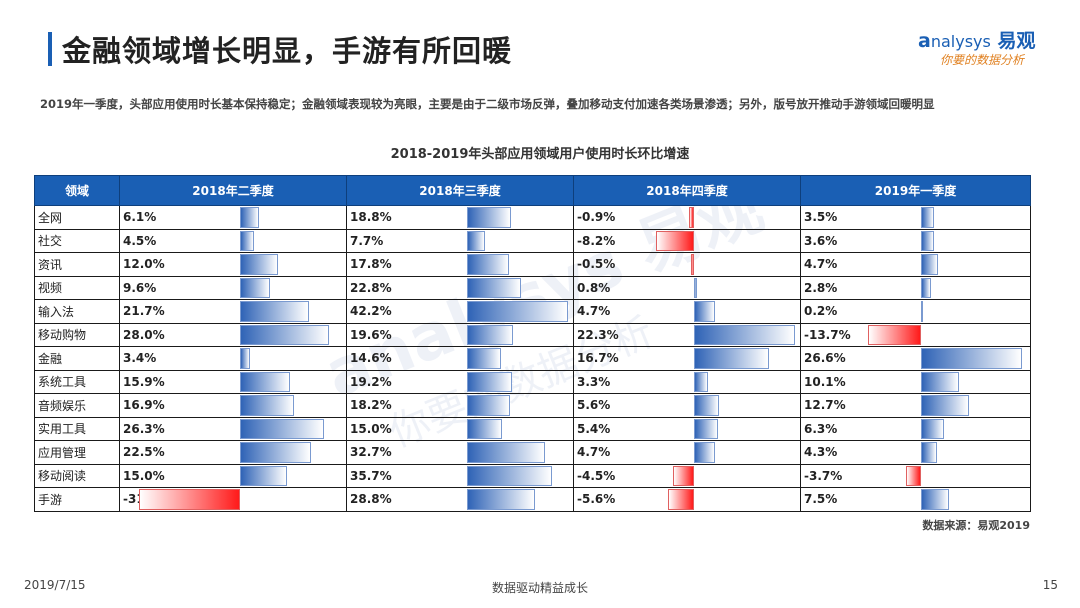 The image size is (1080, 608). Describe the element at coordinates (860, 428) in the screenshot. I see `cell-value: 6.3%` at that location.